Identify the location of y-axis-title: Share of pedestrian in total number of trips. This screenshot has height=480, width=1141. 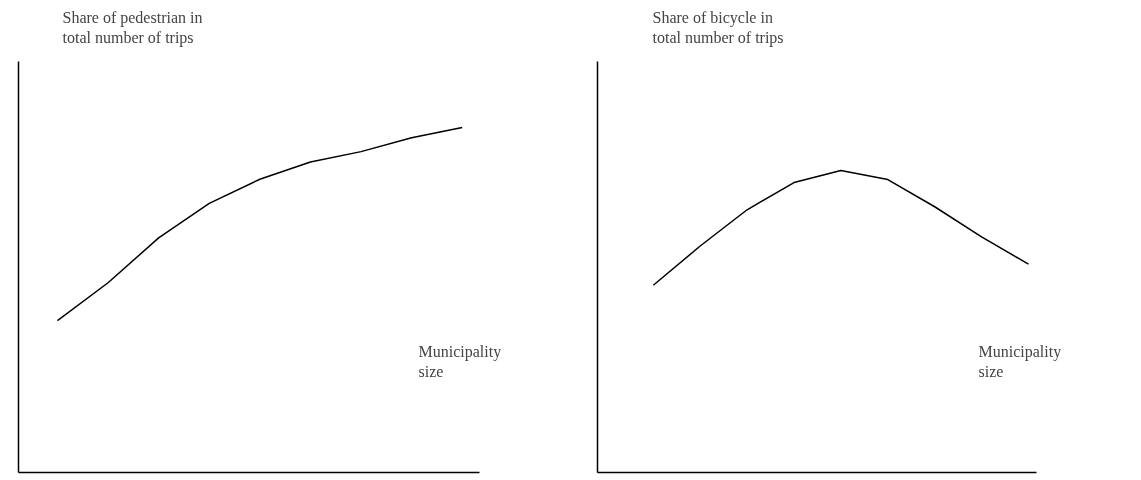
(132, 27).